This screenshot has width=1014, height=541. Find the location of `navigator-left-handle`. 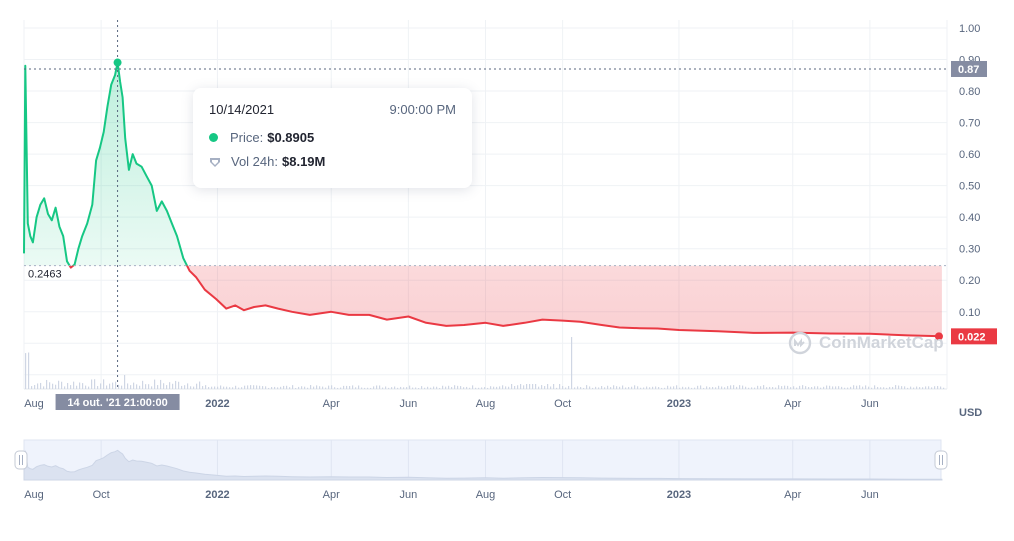

navigator-left-handle is located at coordinates (21, 460).